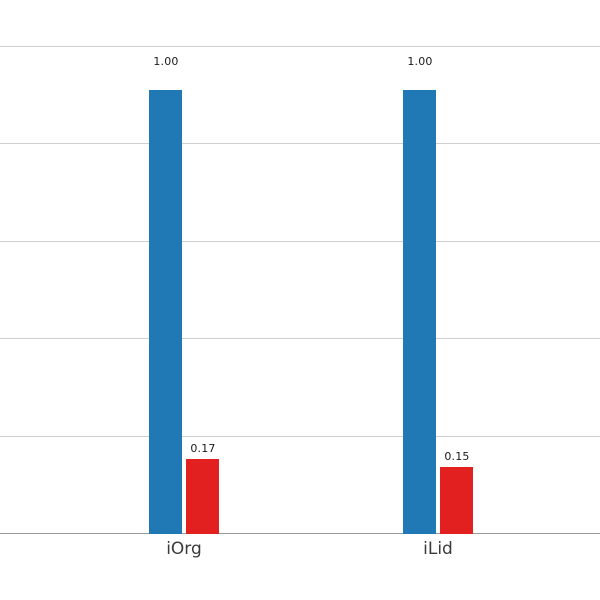  I want to click on bar-series2-iOrg, so click(202, 496).